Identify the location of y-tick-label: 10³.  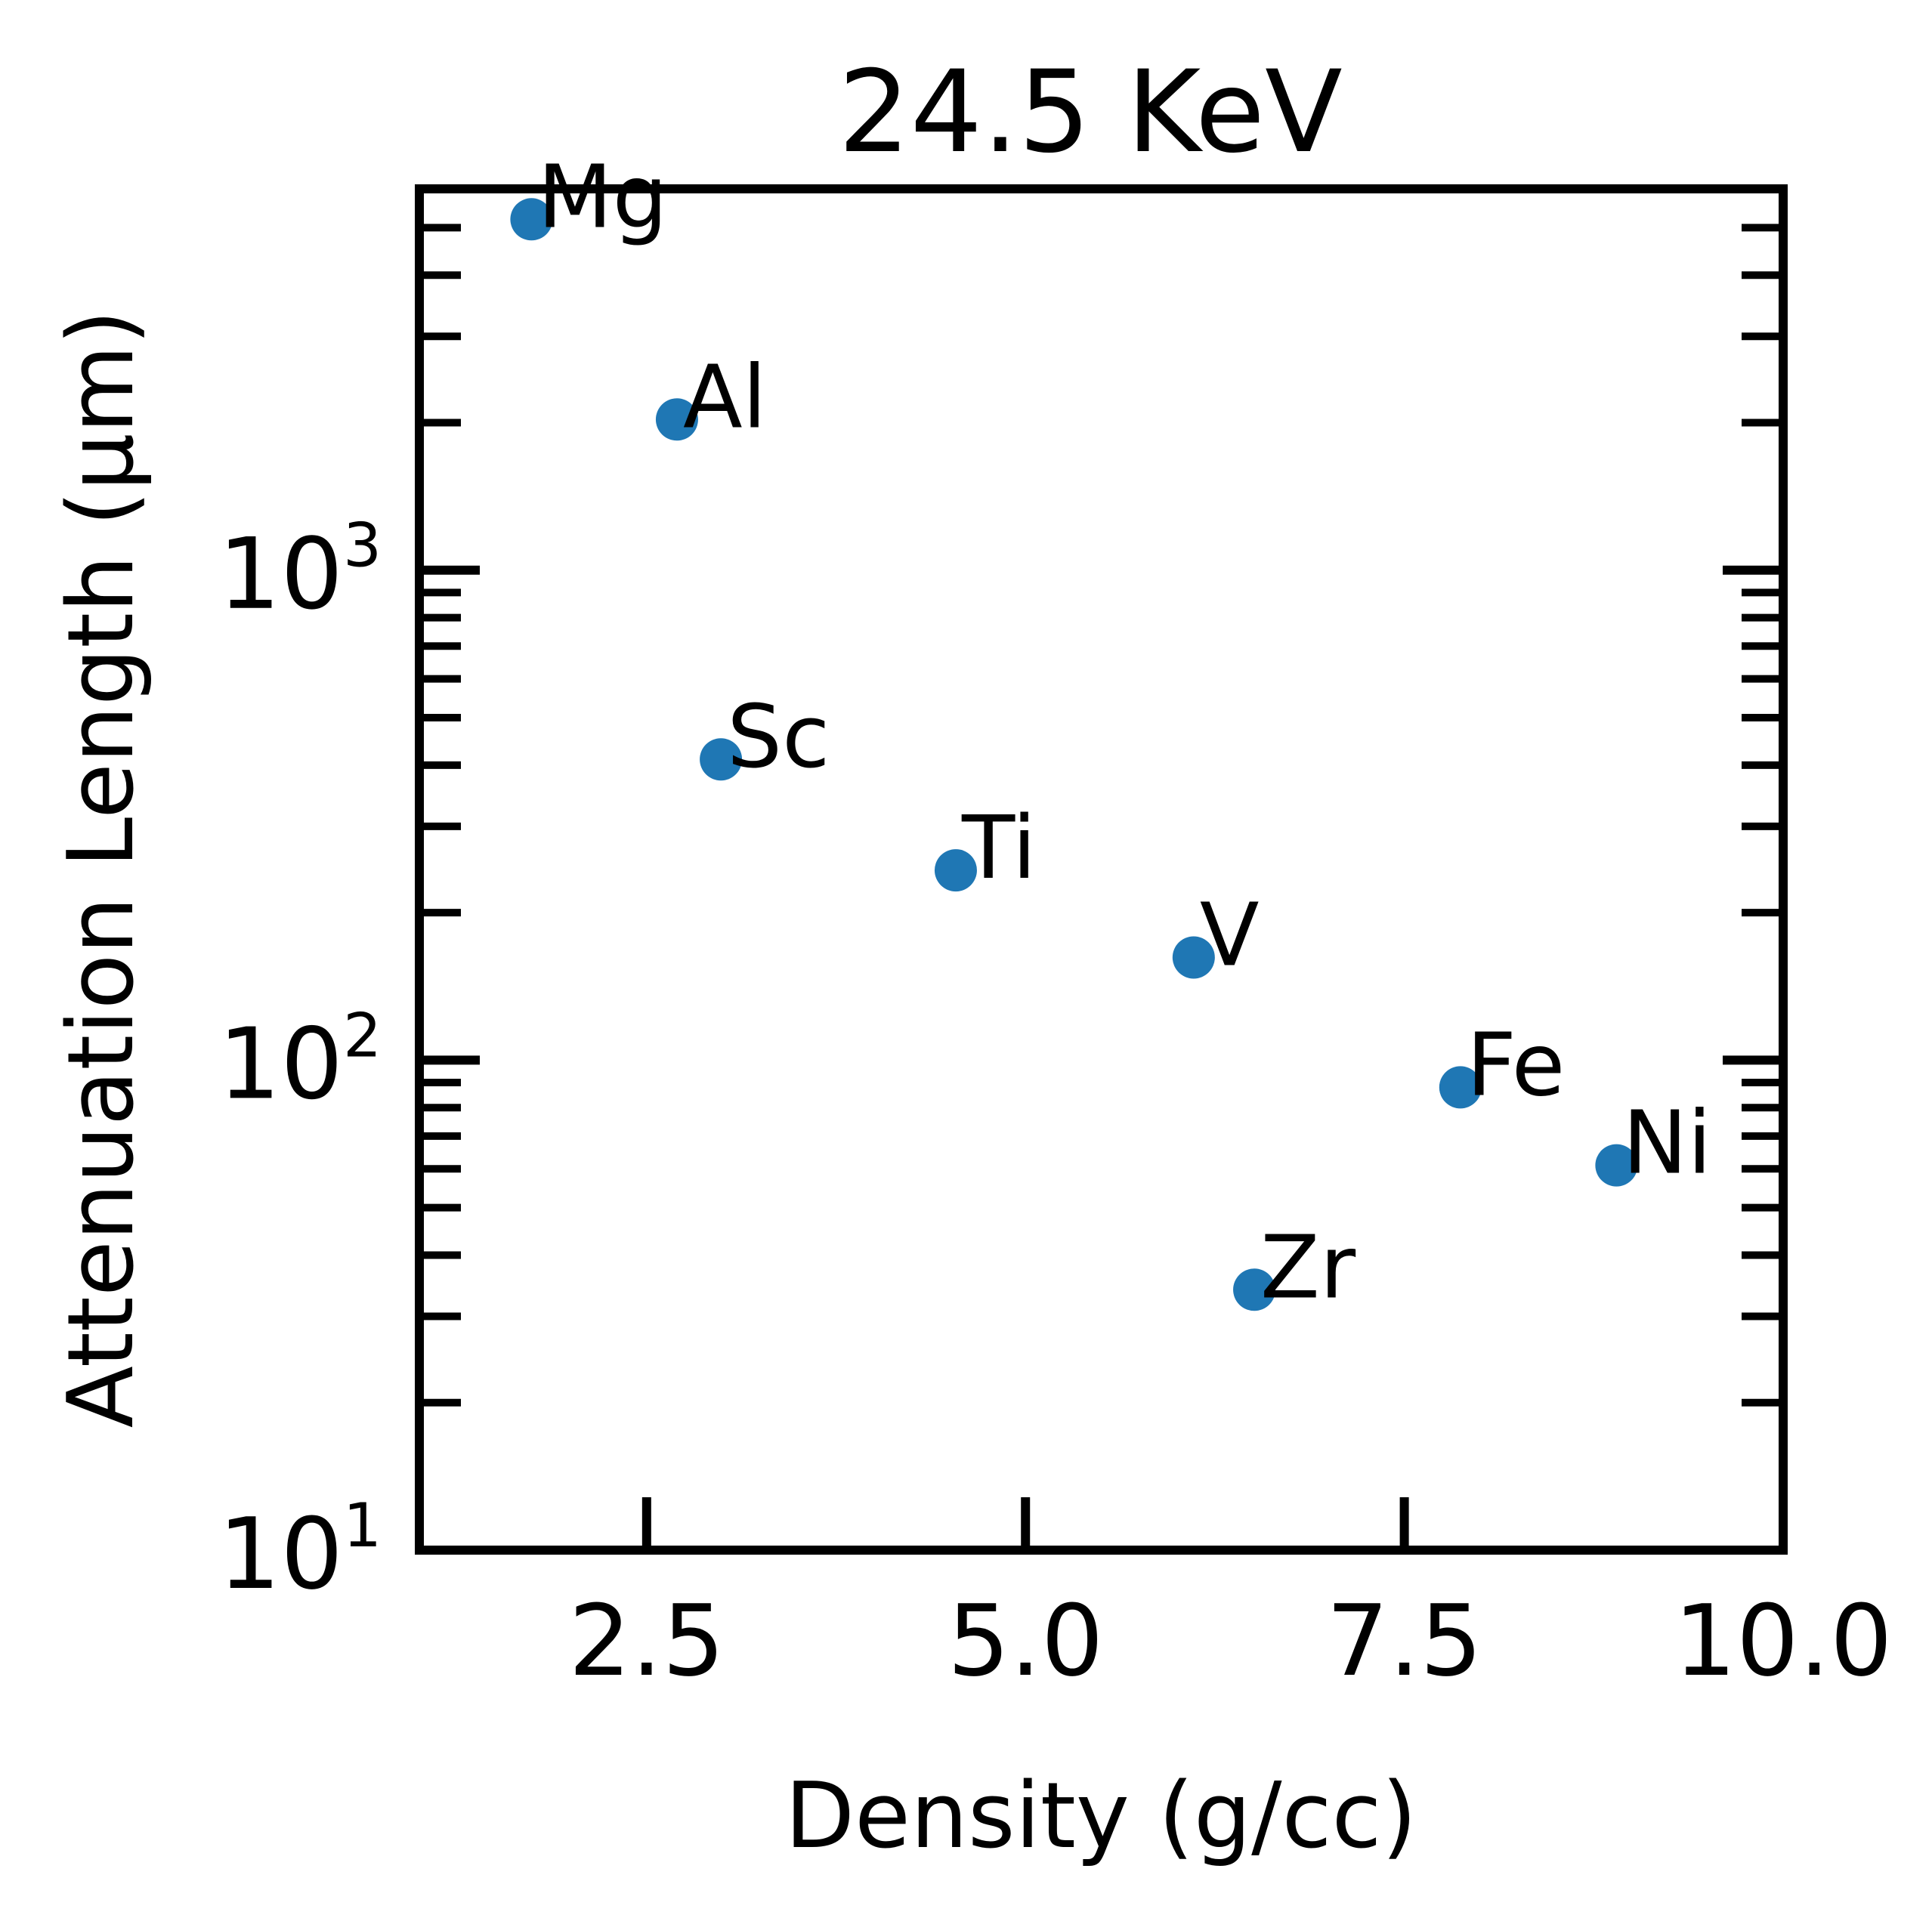
(300, 571).